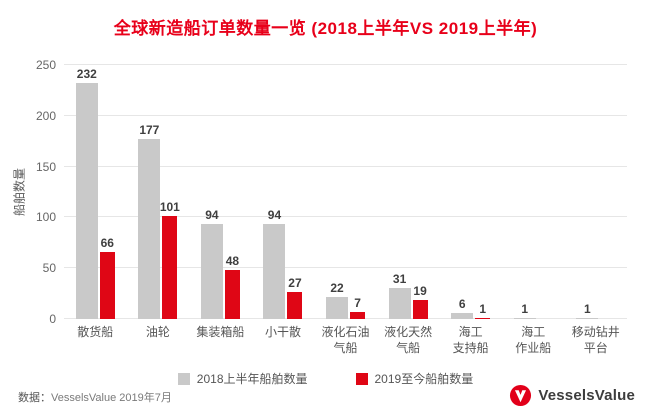 The image size is (651, 414). I want to click on bar-column: 48, so click(232, 192).